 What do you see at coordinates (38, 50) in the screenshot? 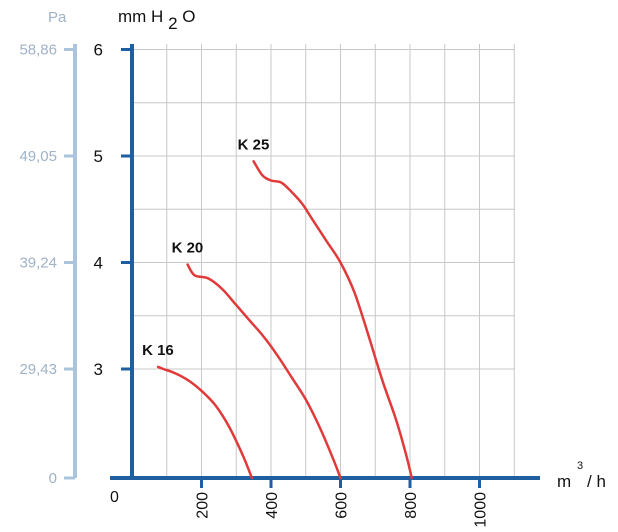
I see `pa-tick-label: 58,86` at bounding box center [38, 50].